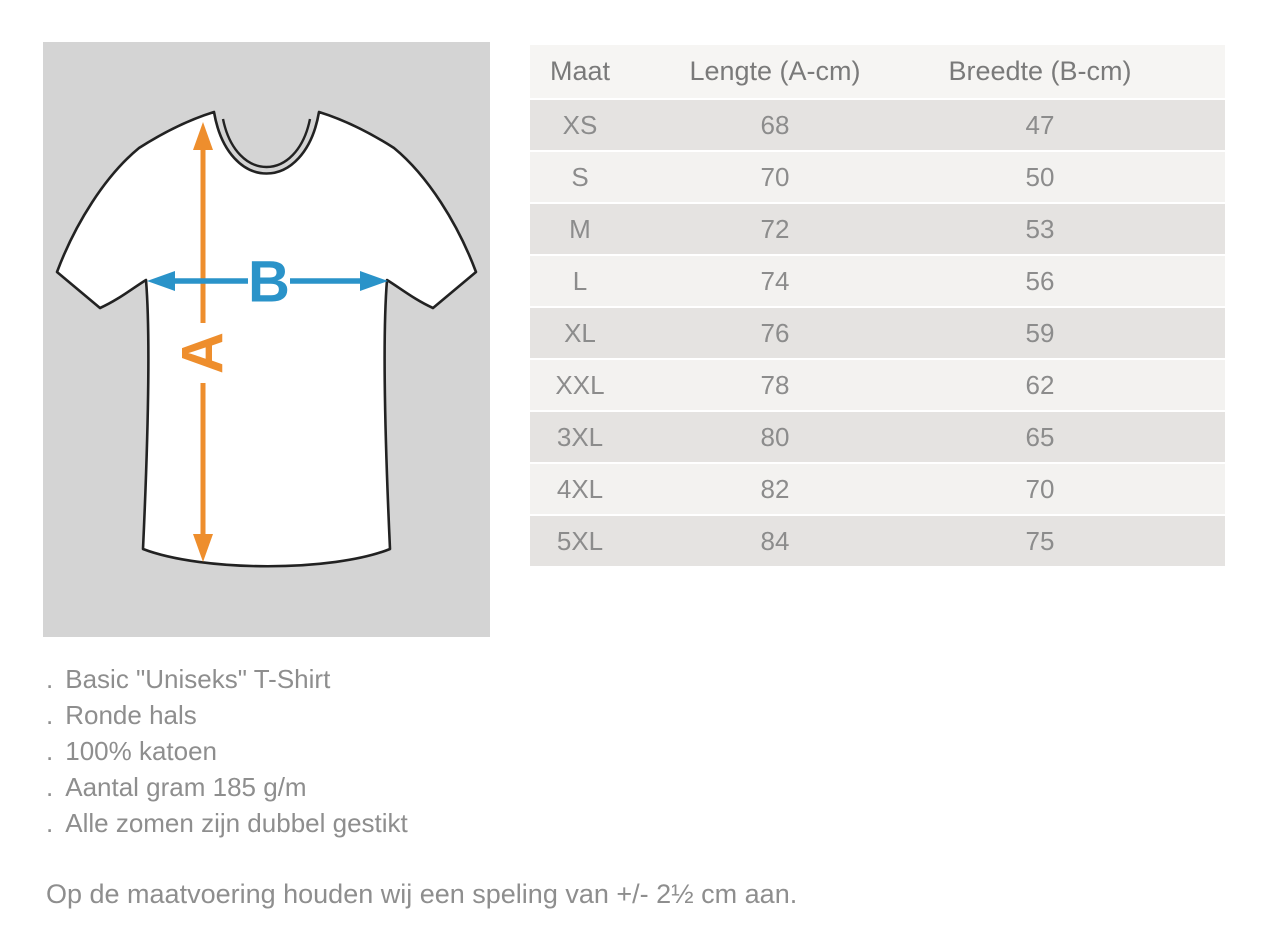 This screenshot has width=1274, height=935. What do you see at coordinates (775, 540) in the screenshot?
I see `cell-lengte: 84` at bounding box center [775, 540].